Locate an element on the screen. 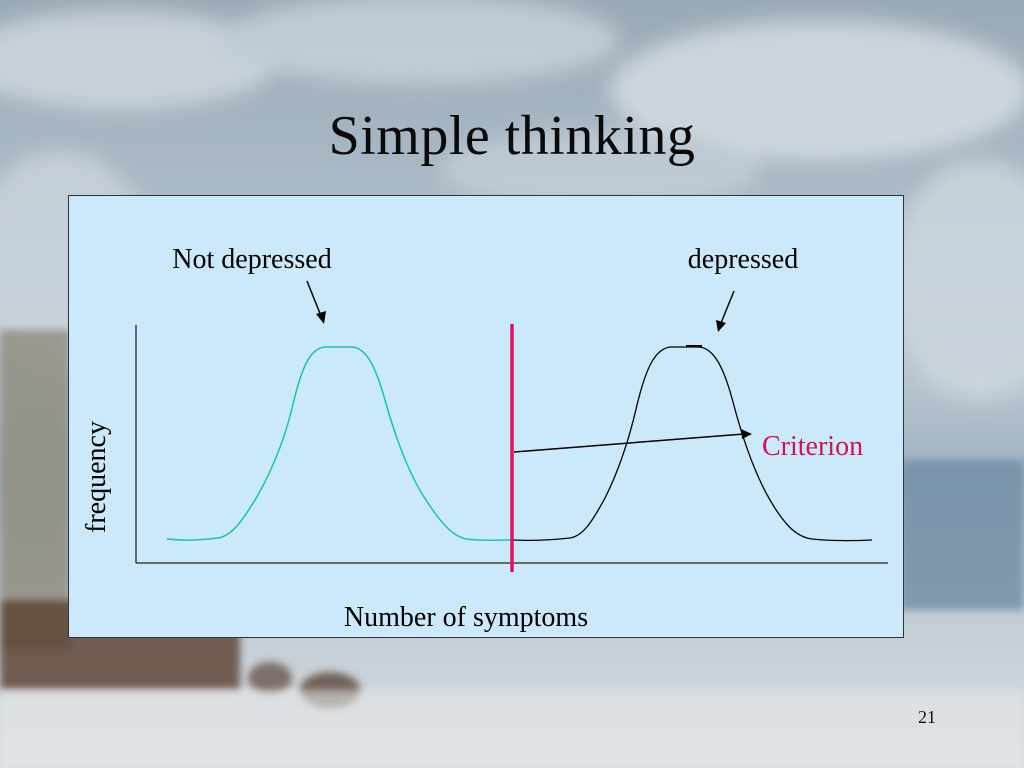  criterion-arrow is located at coordinates (629, 443).